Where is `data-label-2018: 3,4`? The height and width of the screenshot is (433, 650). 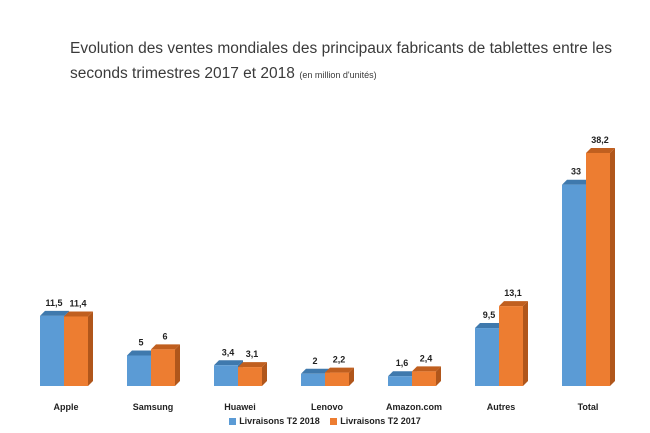 data-label-2018: 3,4 is located at coordinates (228, 352).